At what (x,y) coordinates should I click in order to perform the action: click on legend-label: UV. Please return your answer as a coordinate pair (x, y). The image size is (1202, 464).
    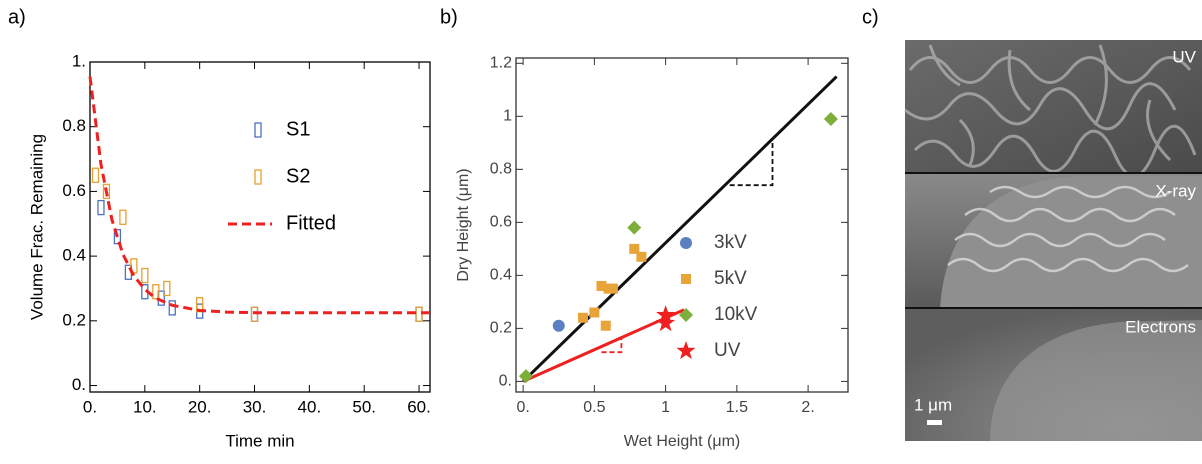
    Looking at the image, I should click on (727, 350).